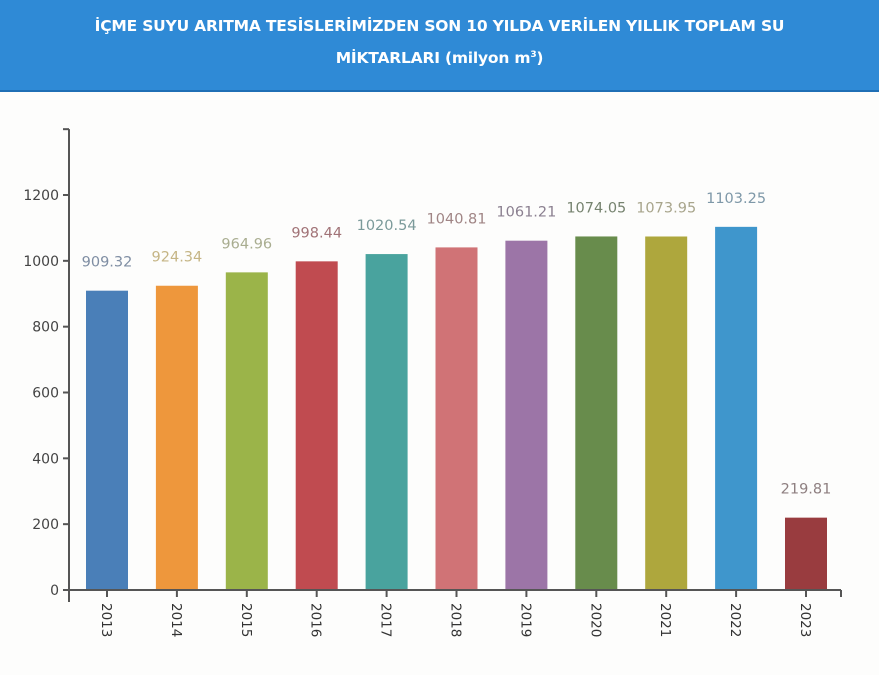 Image resolution: width=879 pixels, height=675 pixels. What do you see at coordinates (540, 58) in the screenshot?
I see `title-unit-close: )` at bounding box center [540, 58].